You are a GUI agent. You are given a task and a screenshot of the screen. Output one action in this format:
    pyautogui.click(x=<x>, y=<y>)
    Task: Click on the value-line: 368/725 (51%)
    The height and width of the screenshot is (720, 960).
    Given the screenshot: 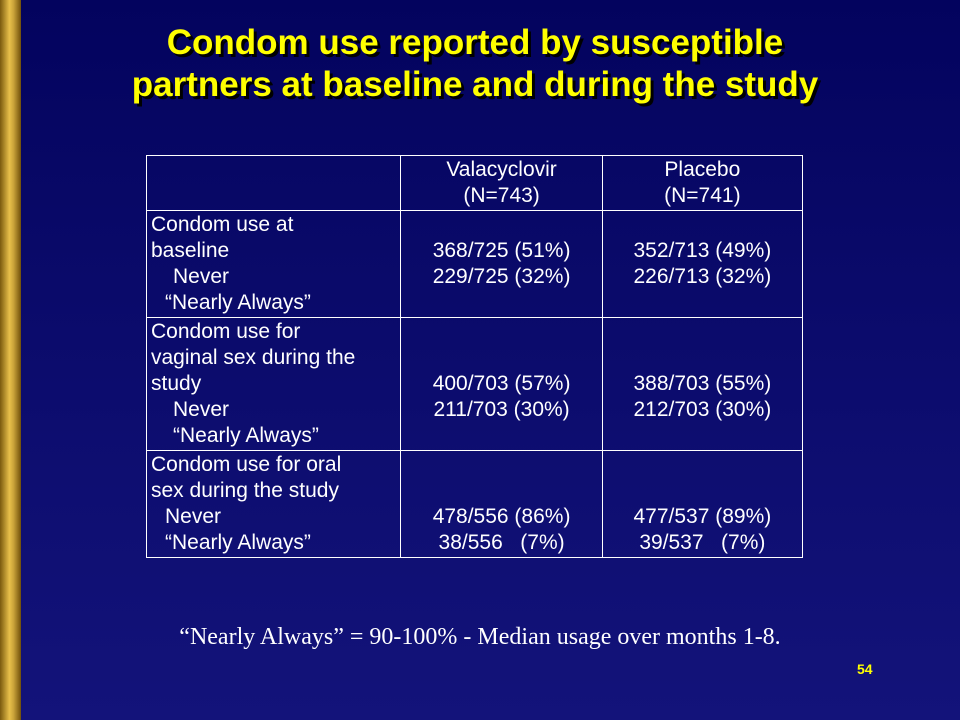 What is the action you would take?
    pyautogui.click(x=501, y=250)
    